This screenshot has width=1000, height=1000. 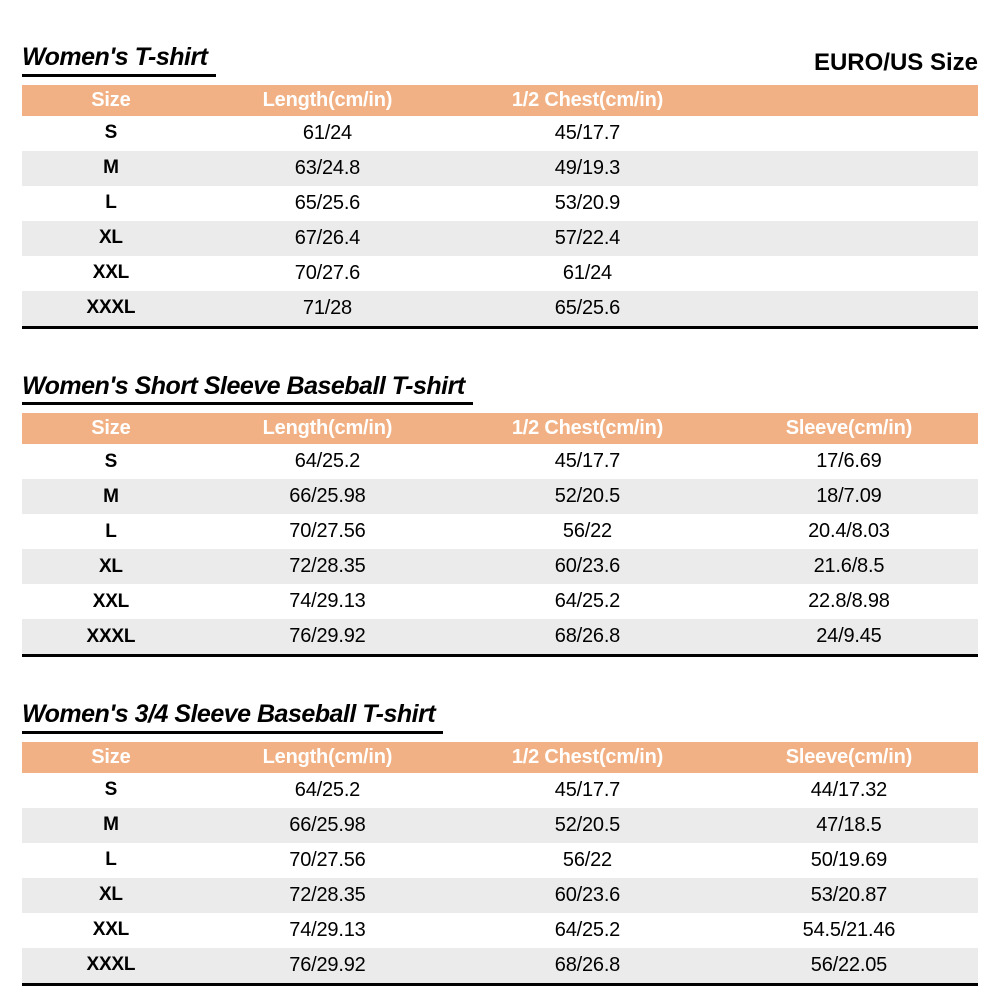 What do you see at coordinates (327, 859) in the screenshot?
I see `value-cell: 70/27.56` at bounding box center [327, 859].